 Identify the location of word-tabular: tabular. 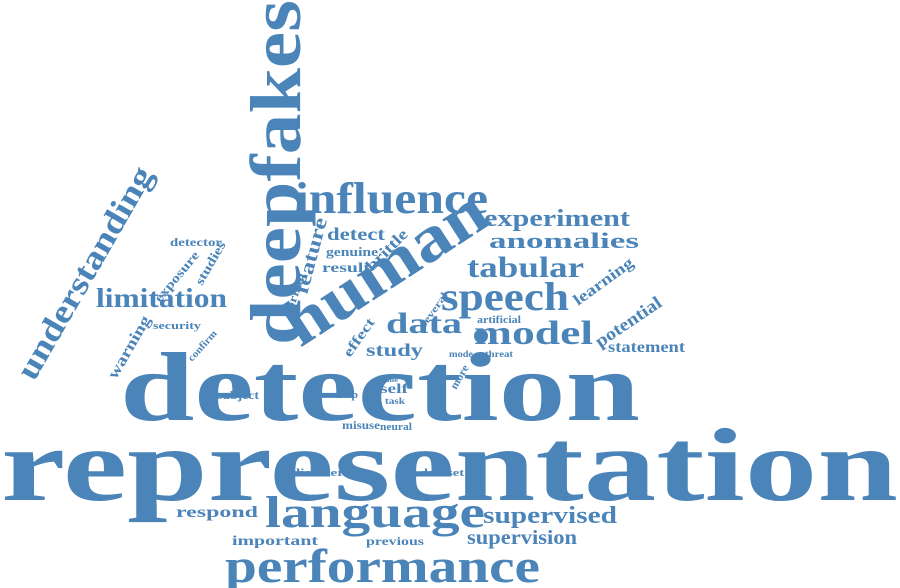
(525, 267).